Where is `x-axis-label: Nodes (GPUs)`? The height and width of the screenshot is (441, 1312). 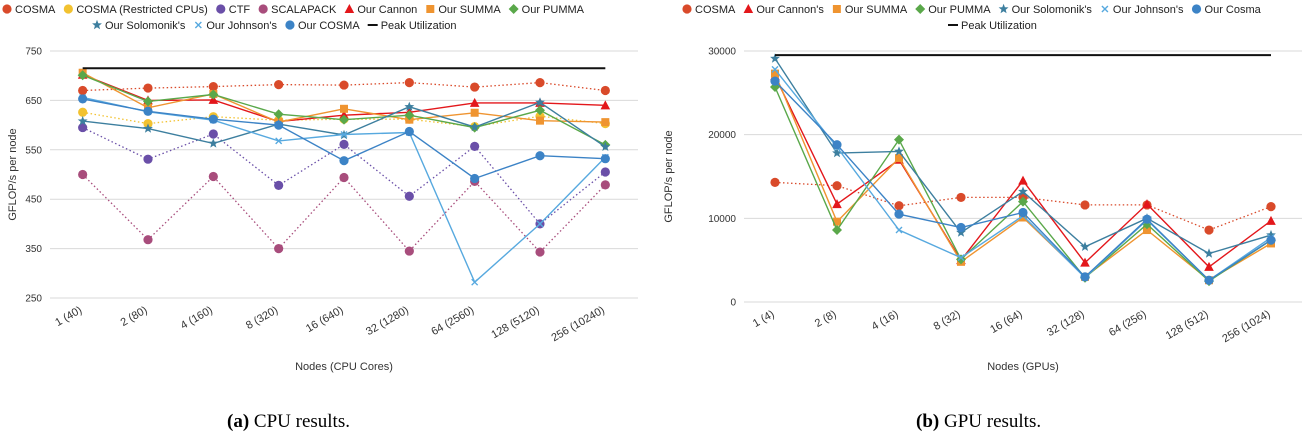
x-axis-label: Nodes (GPUs) is located at coordinates (1023, 367).